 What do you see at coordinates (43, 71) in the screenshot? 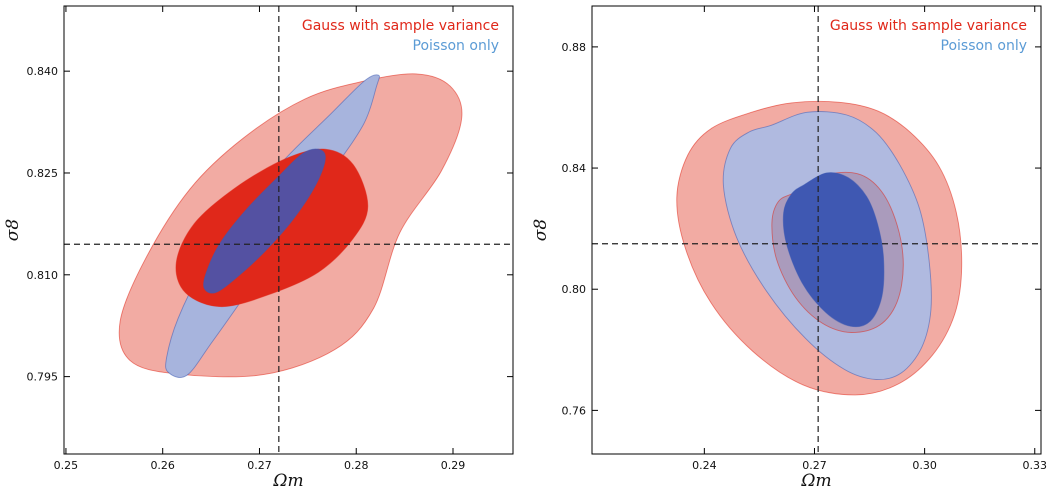
I see `y-tick-label: 0.840` at bounding box center [43, 71].